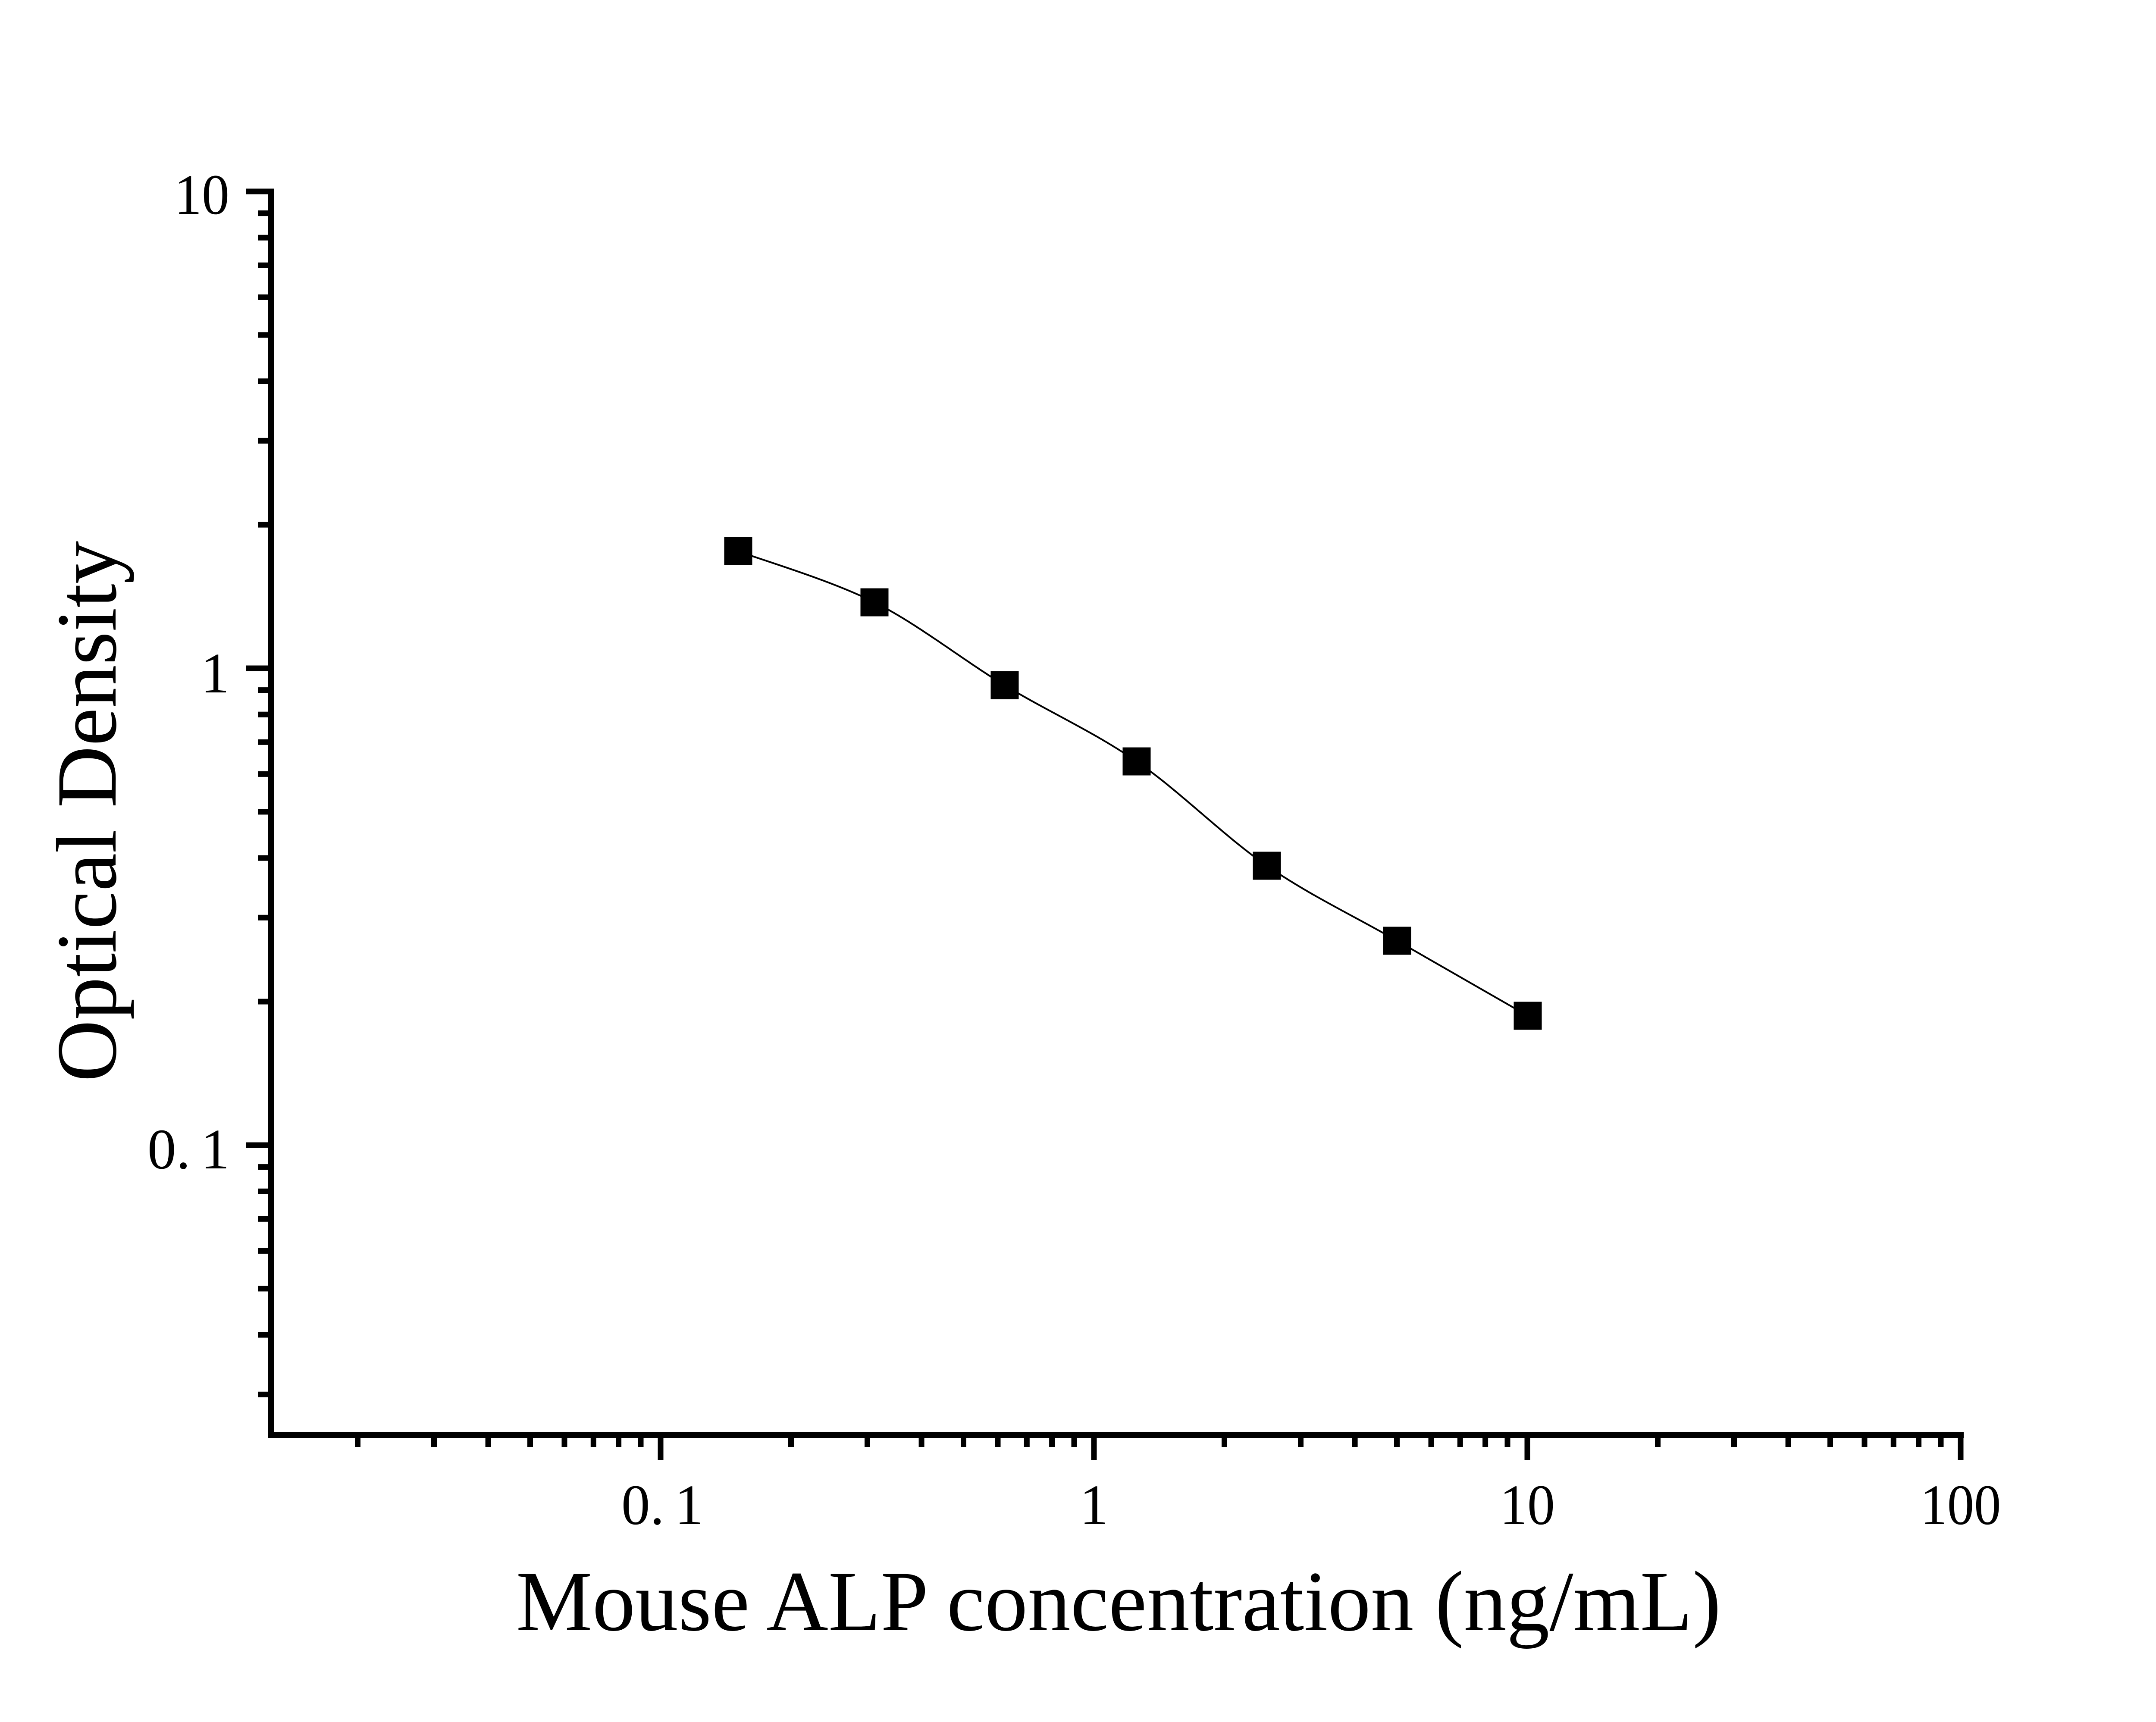 Image resolution: width=2156 pixels, height=1722 pixels. Describe the element at coordinates (1961, 1505) in the screenshot. I see `svg-text: 100` at that location.